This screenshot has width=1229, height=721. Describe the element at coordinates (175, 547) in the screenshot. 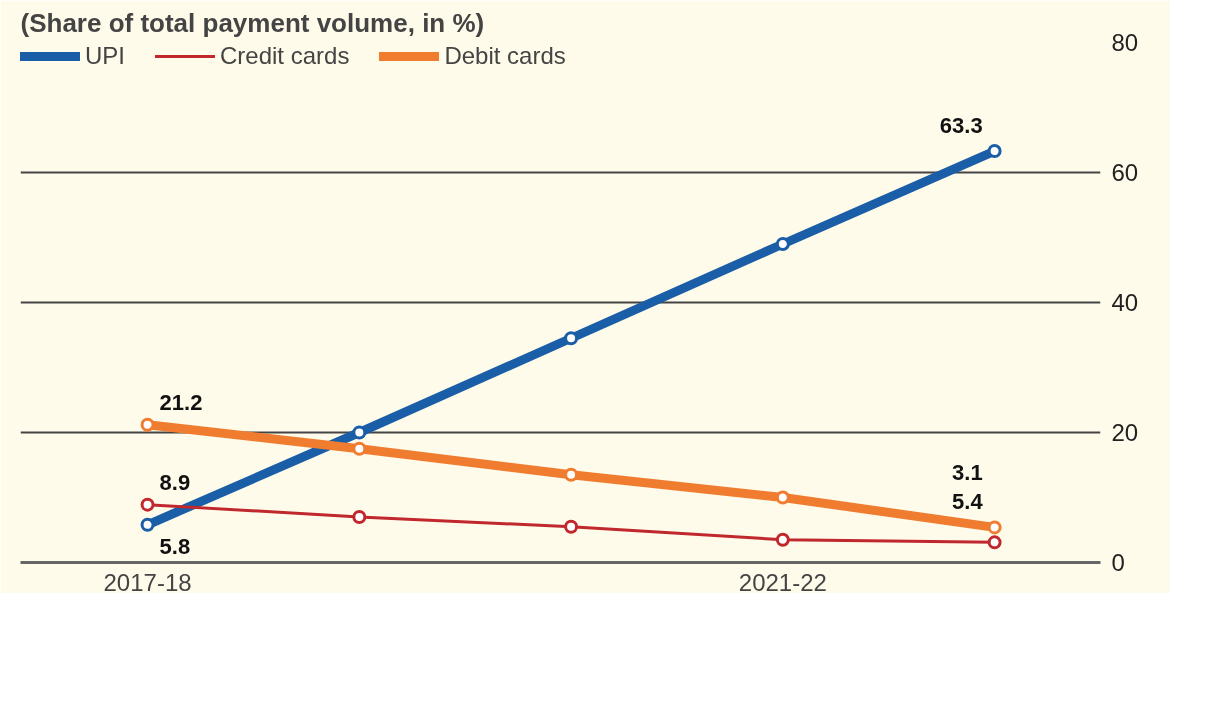

I see `data-label: 5.8` at that location.